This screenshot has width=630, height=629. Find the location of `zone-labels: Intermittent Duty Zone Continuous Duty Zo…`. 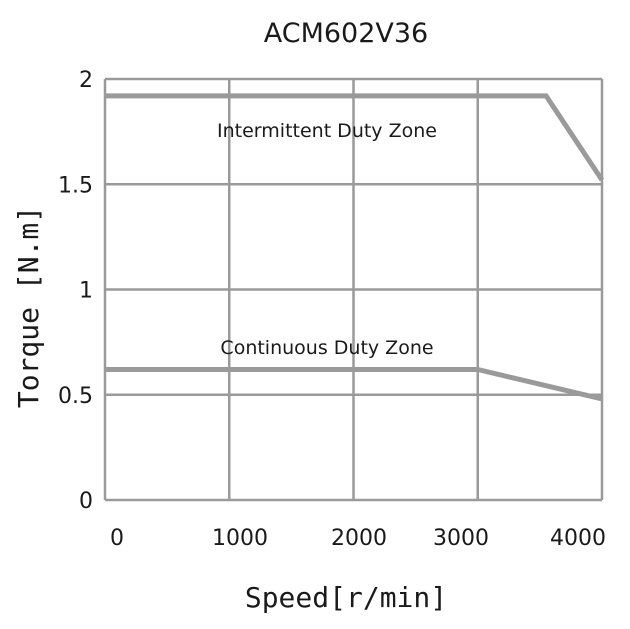

zone-labels: Intermittent Duty Zone Continuous Duty Zo… is located at coordinates (327, 239).